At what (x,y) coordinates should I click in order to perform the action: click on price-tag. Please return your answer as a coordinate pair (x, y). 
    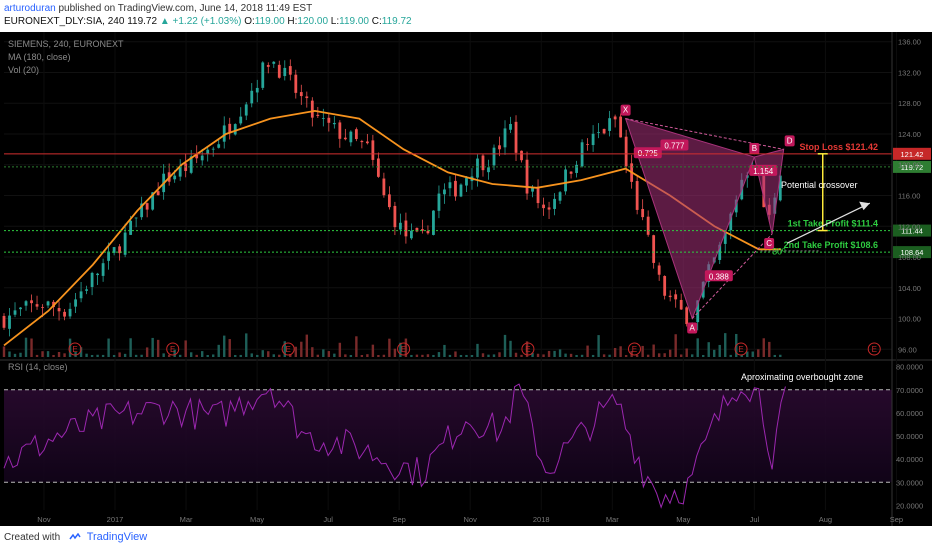
    Looking at the image, I should click on (912, 166).